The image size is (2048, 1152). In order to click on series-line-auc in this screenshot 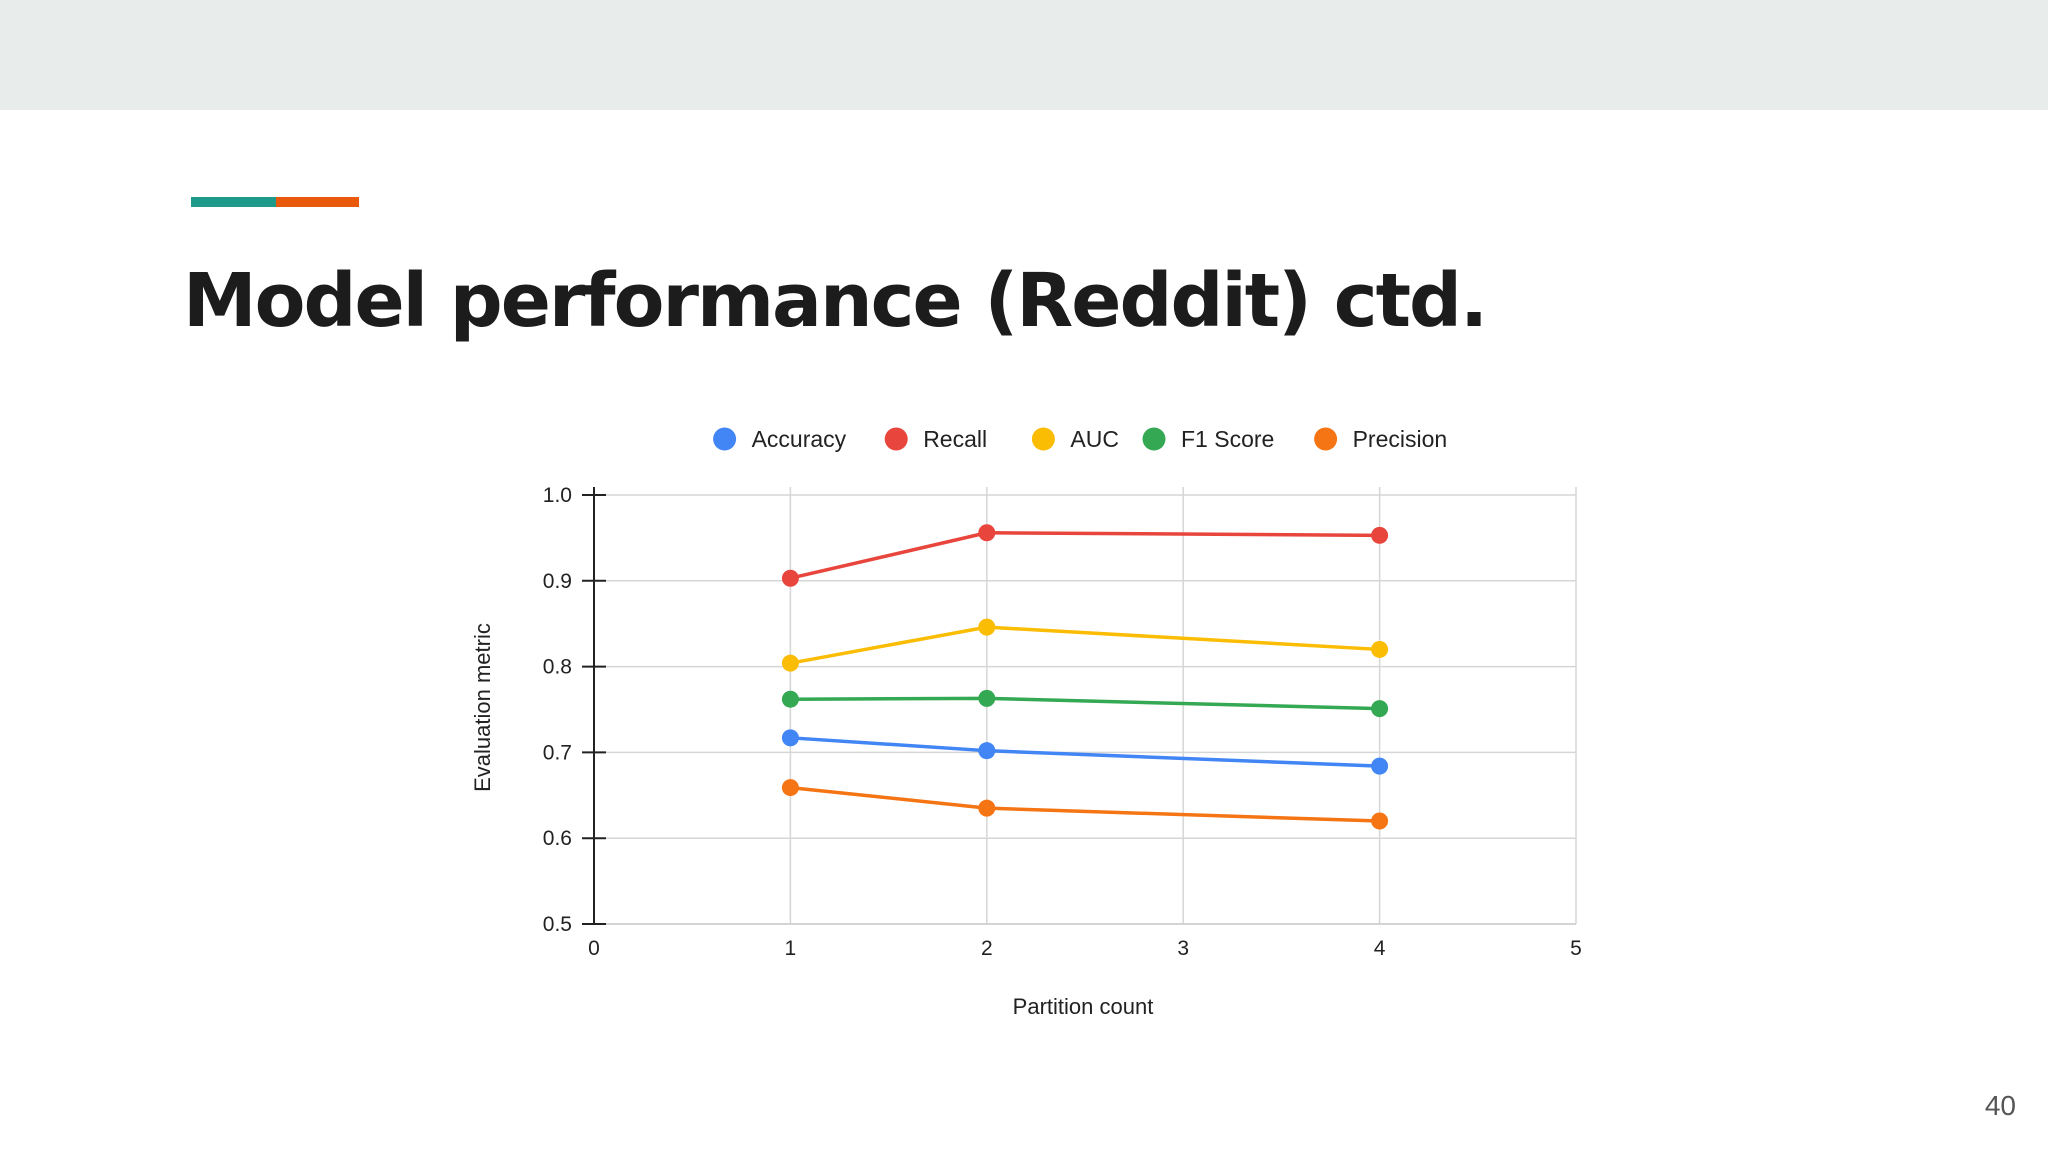, I will do `click(1085, 645)`.